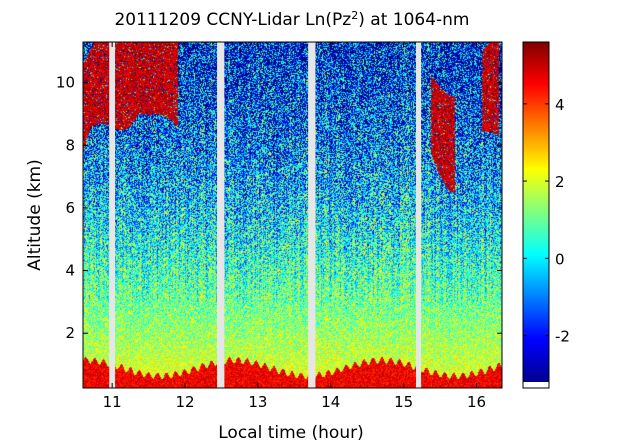 This screenshot has width=631, height=445. Describe the element at coordinates (354, 15) in the screenshot. I see `title-exponent: 2` at that location.